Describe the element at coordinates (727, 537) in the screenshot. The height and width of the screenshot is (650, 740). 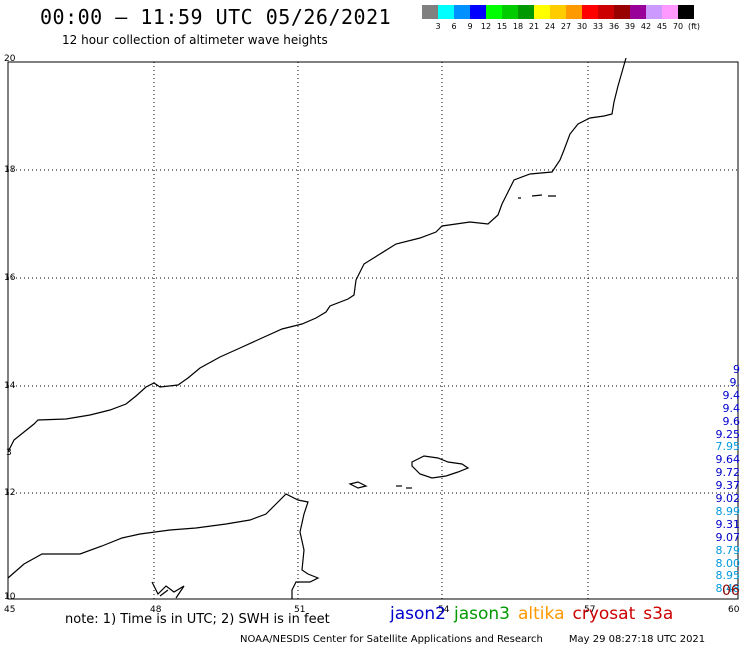
I see `swh-value: 9.07` at that location.